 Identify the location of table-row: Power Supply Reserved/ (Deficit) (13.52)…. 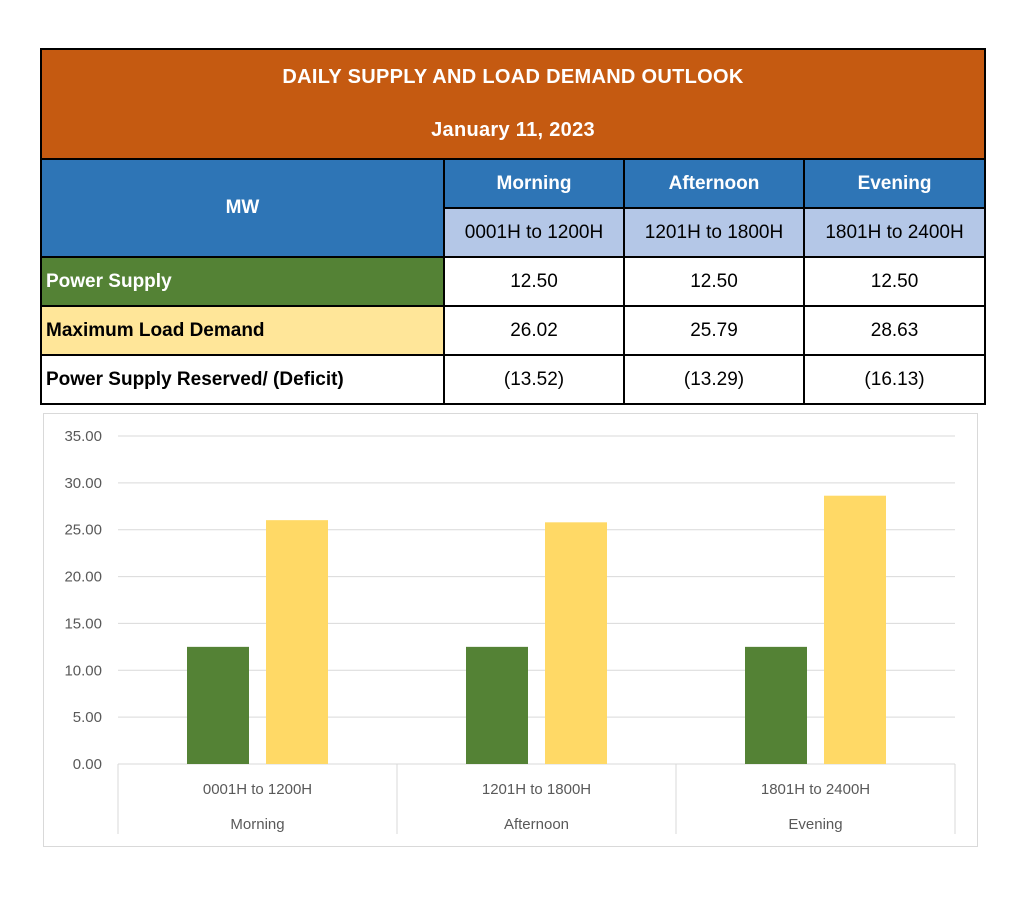
(513, 379).